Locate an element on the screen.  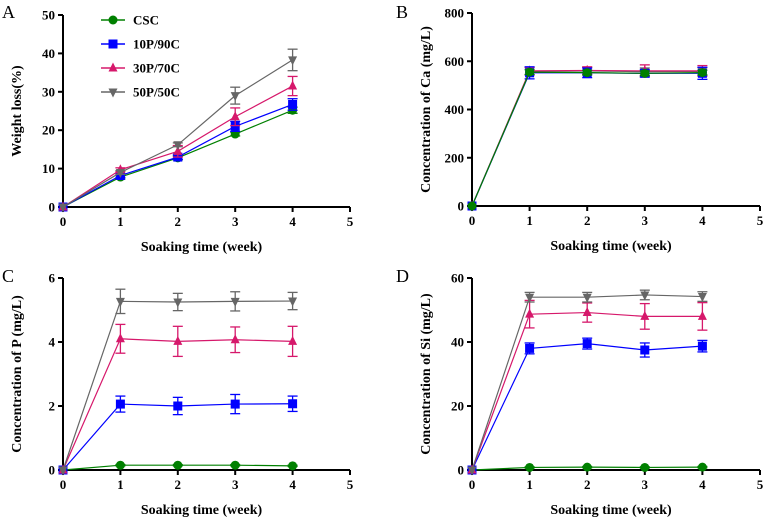
y-tick-label: 4 is located at coordinates (52, 342).